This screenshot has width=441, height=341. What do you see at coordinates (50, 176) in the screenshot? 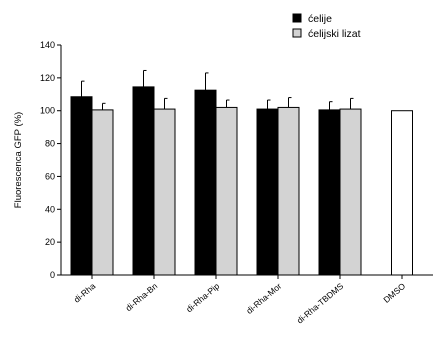
I see `y-tick-label: 60` at bounding box center [50, 176].